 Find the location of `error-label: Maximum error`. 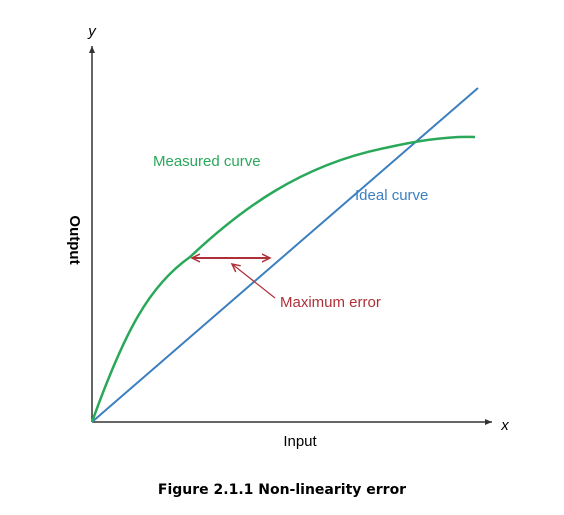

error-label: Maximum error is located at coordinates (330, 302).